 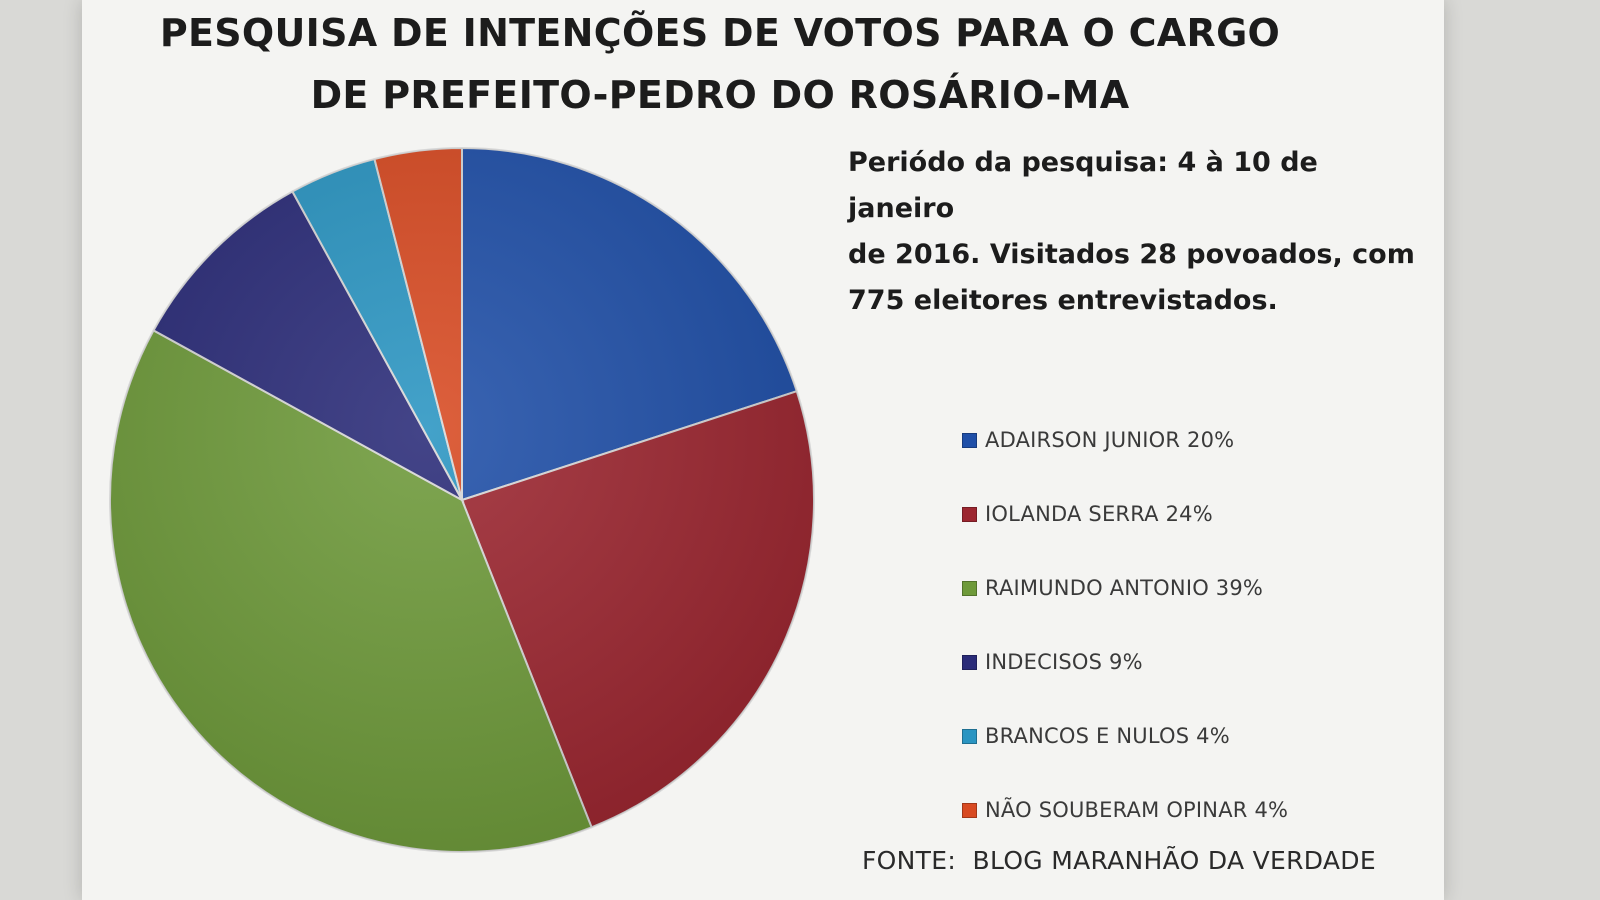 What do you see at coordinates (1131, 254) in the screenshot?
I see `survey-info-line-2: de 2016. Visitados 28 povoados, com` at bounding box center [1131, 254].